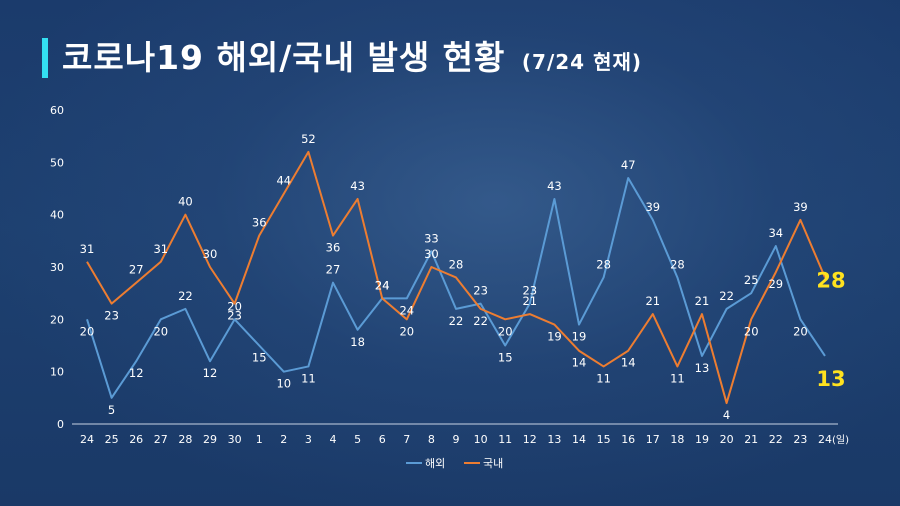 This screenshot has width=900, height=506. Describe the element at coordinates (357, 439) in the screenshot. I see `x-tick-label: 5` at that location.